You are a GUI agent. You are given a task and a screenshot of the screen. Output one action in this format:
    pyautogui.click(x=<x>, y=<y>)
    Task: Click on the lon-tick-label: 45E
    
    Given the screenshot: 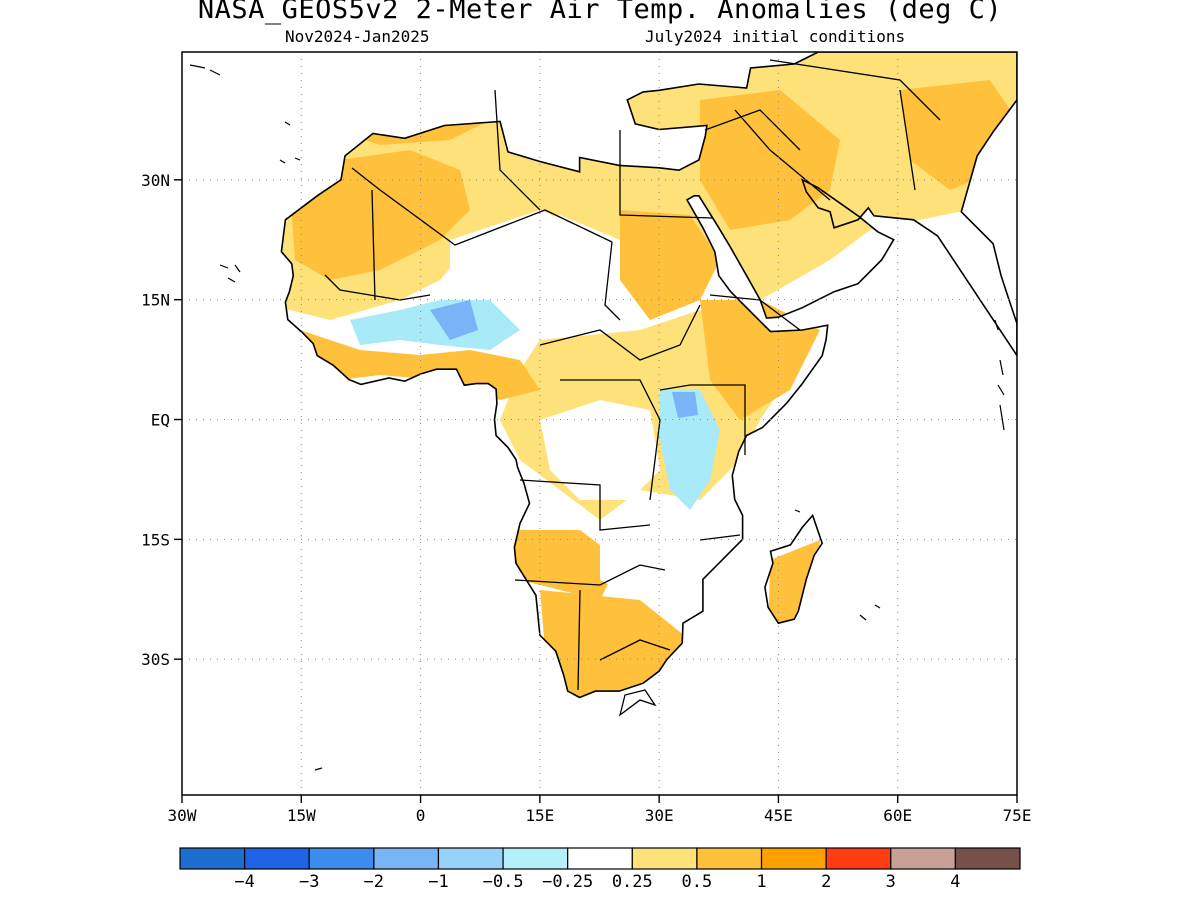 What is the action you would take?
    pyautogui.click(x=778, y=815)
    